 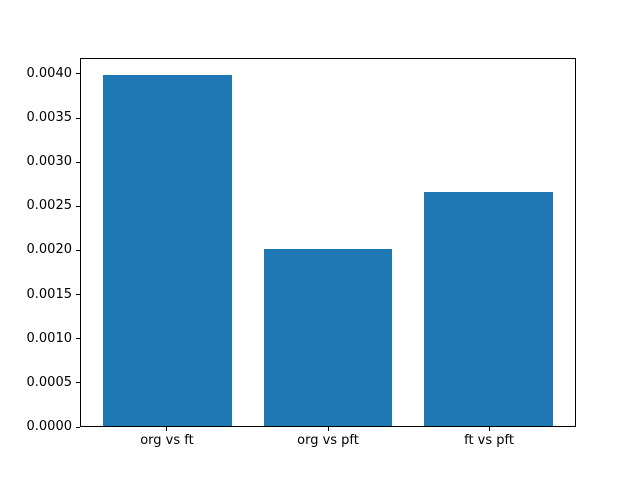 What do you see at coordinates (167, 250) in the screenshot?
I see `bar-org-vs-ft` at bounding box center [167, 250].